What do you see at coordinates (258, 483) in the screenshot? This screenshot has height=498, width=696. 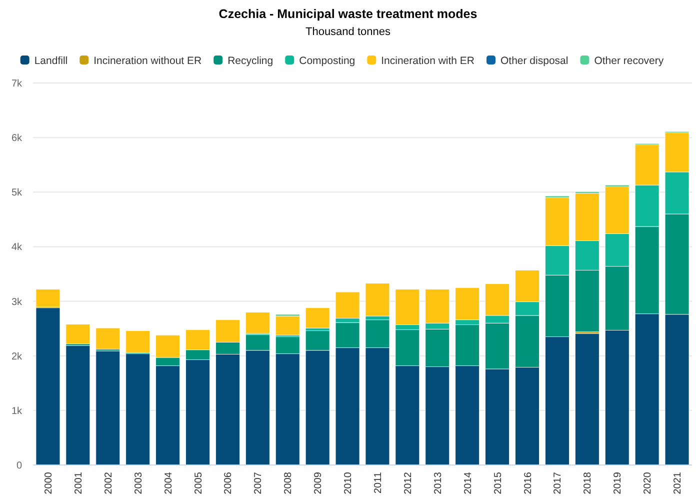 I see `x-tick-label: 2007` at bounding box center [258, 483].